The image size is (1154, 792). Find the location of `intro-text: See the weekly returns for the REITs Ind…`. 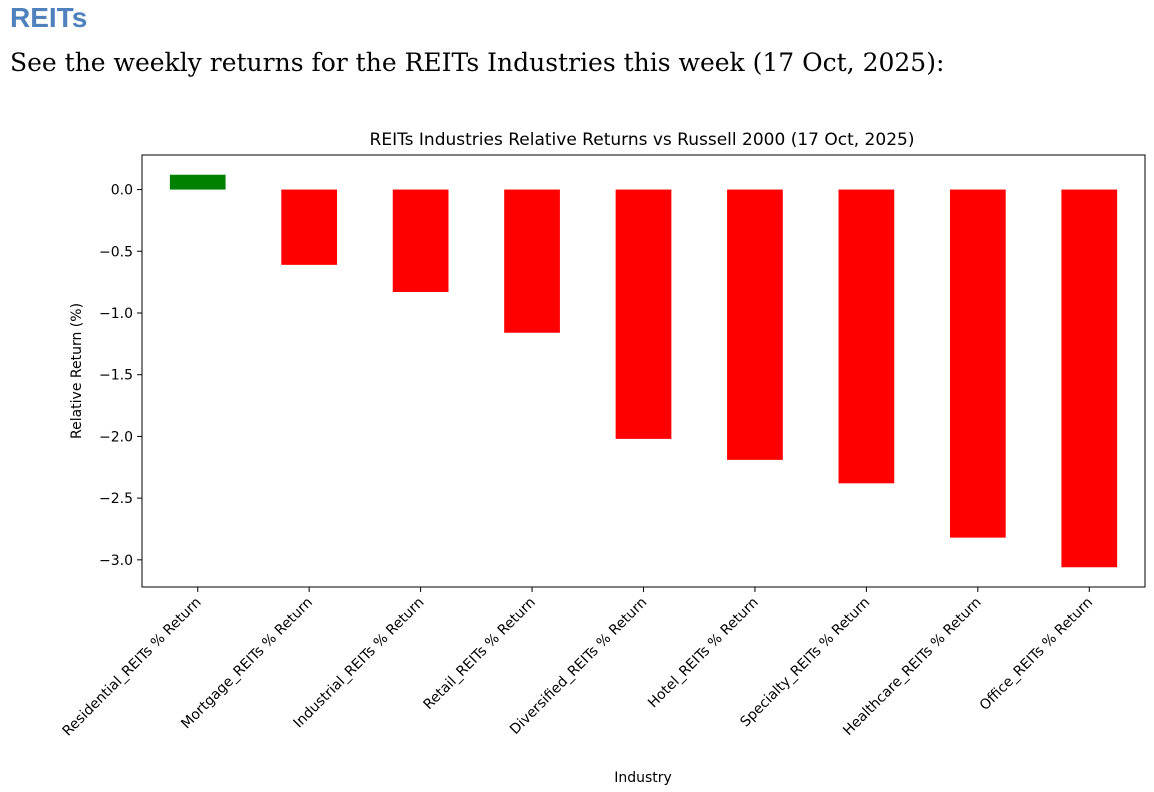

intro-text: See the weekly returns for the REITs Ind… is located at coordinates (477, 62).